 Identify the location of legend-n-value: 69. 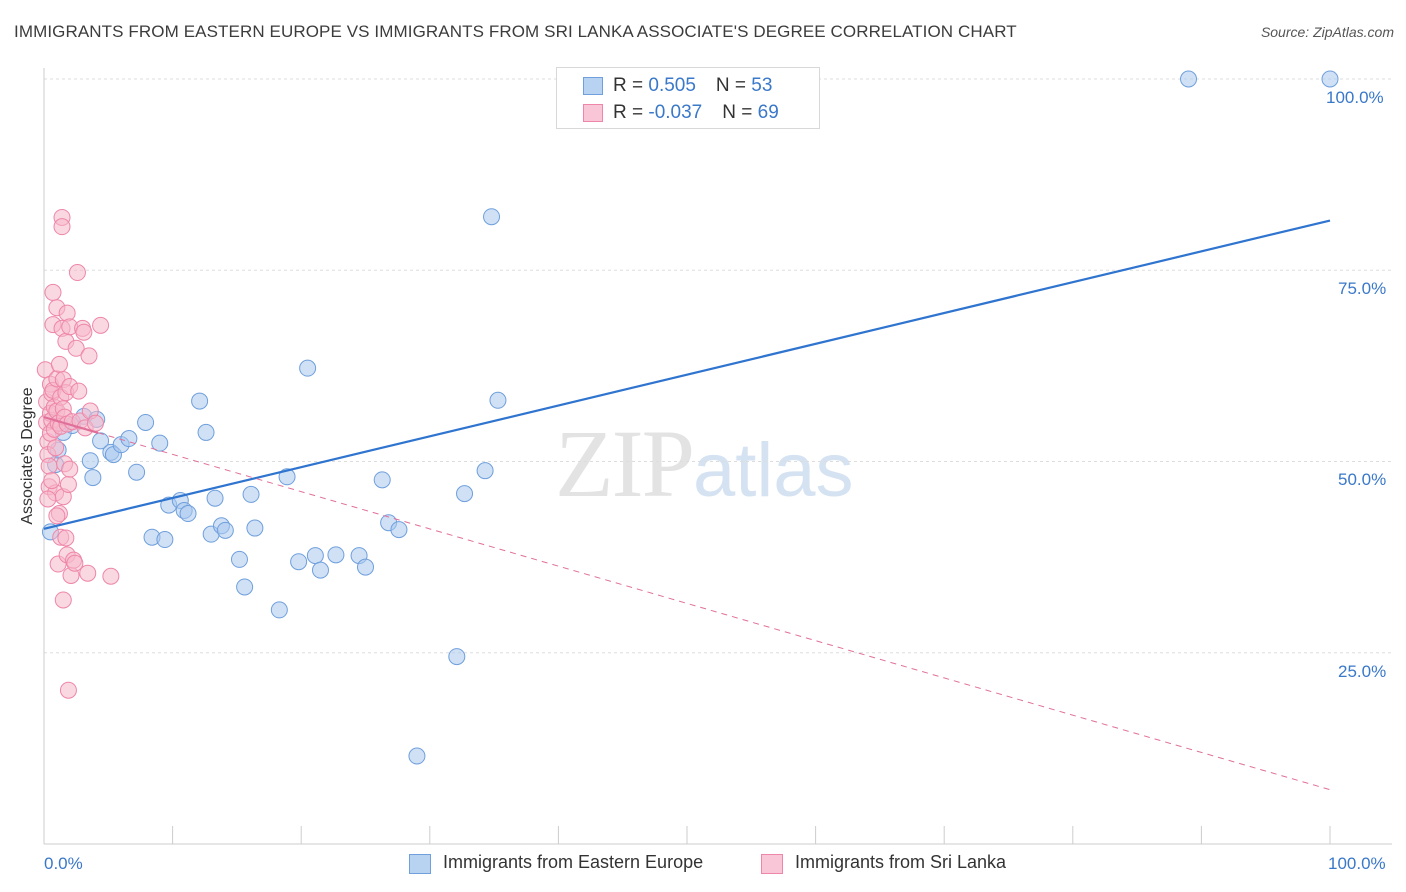
(768, 112).